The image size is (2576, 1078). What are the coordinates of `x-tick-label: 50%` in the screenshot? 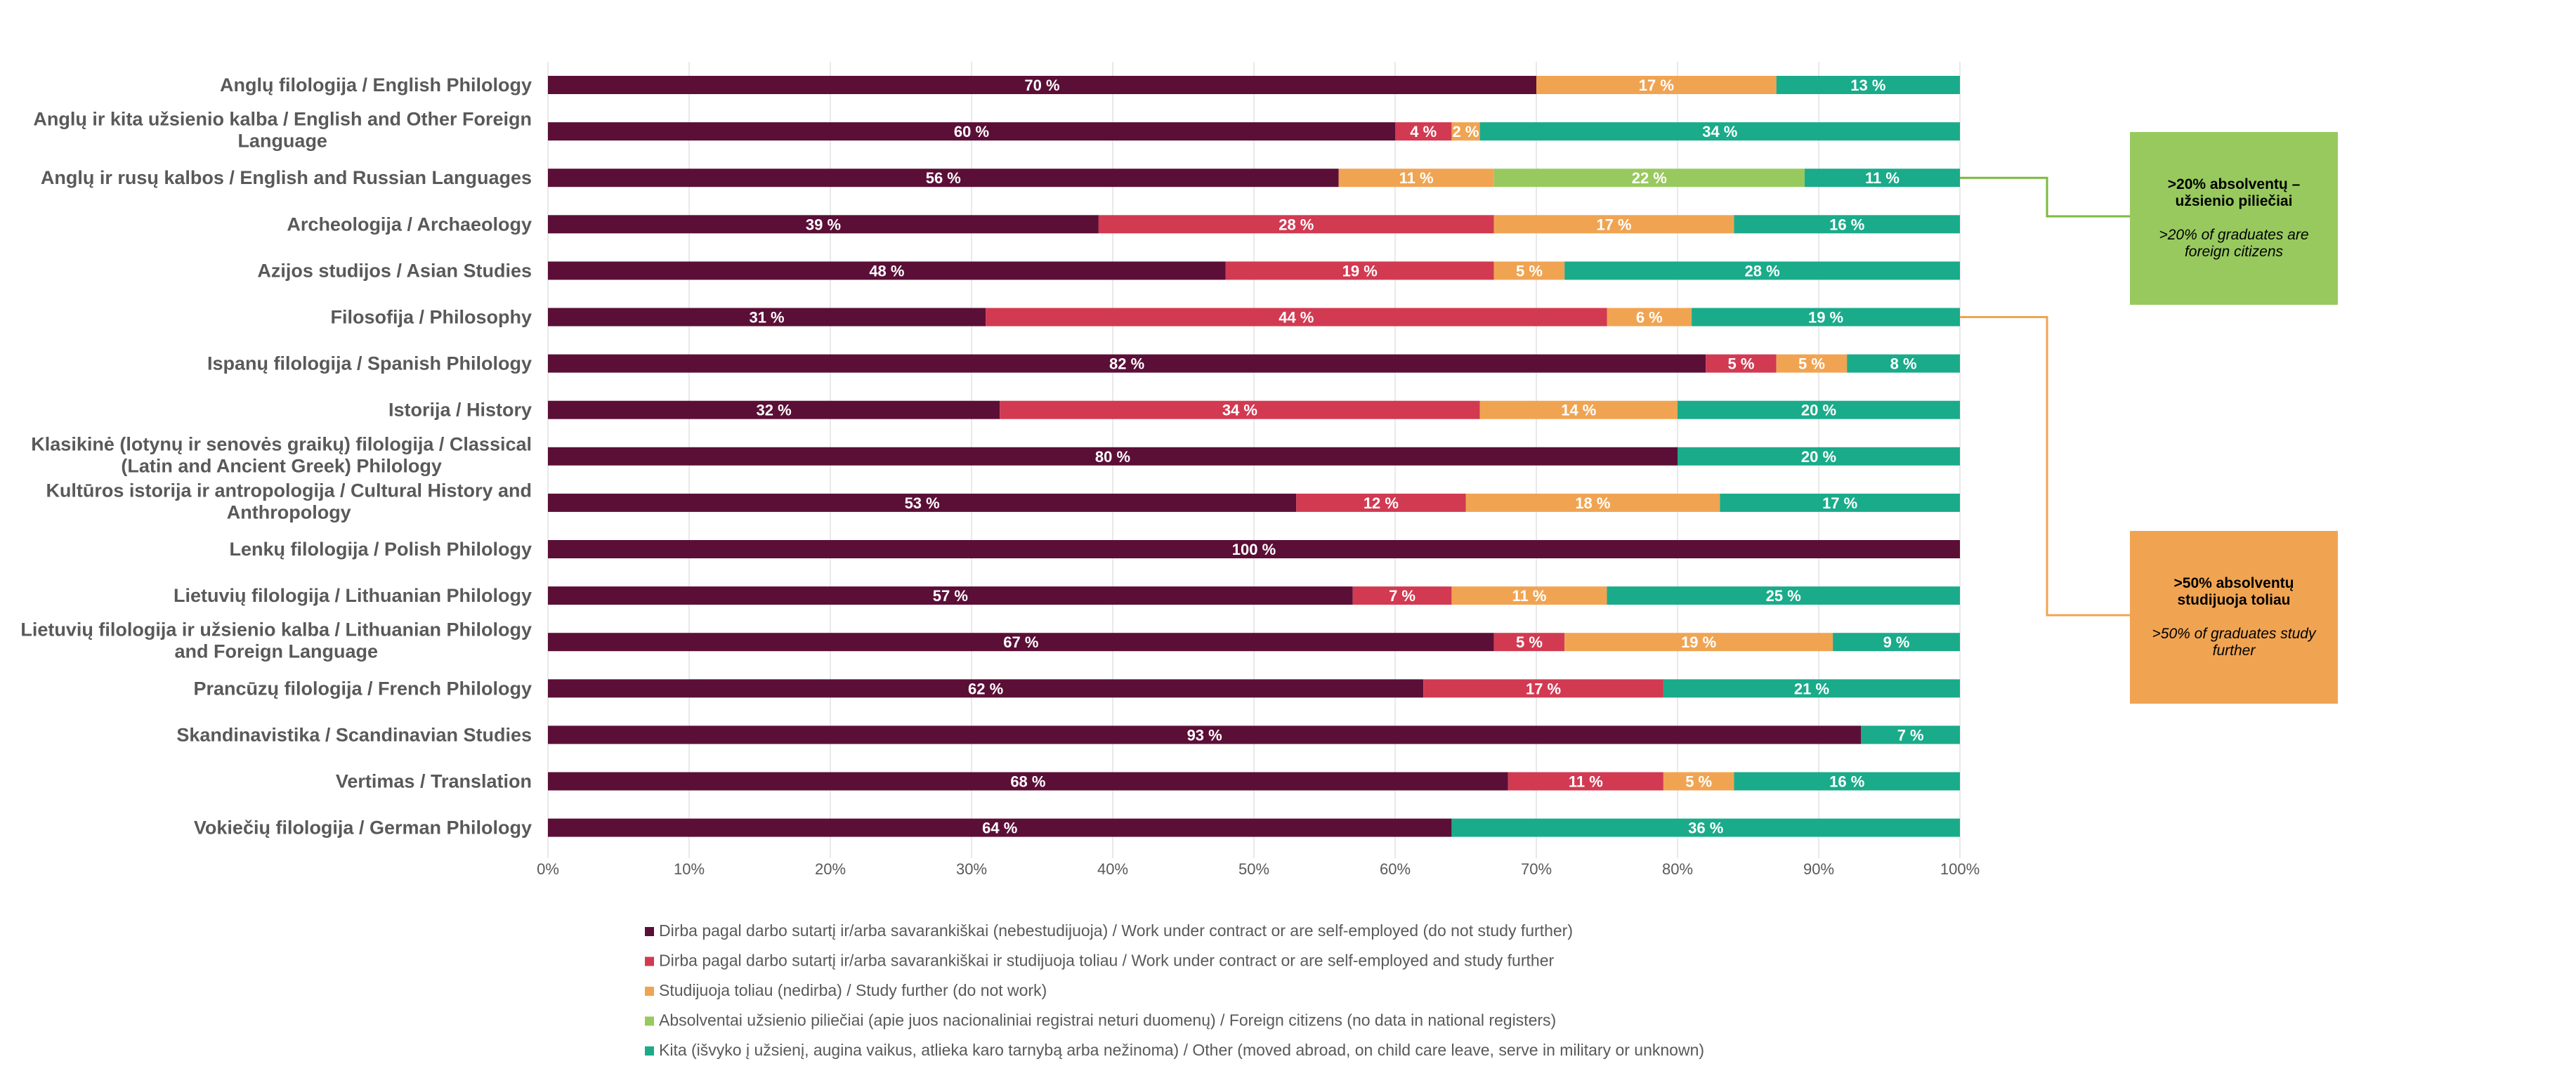 It's located at (1253, 869).